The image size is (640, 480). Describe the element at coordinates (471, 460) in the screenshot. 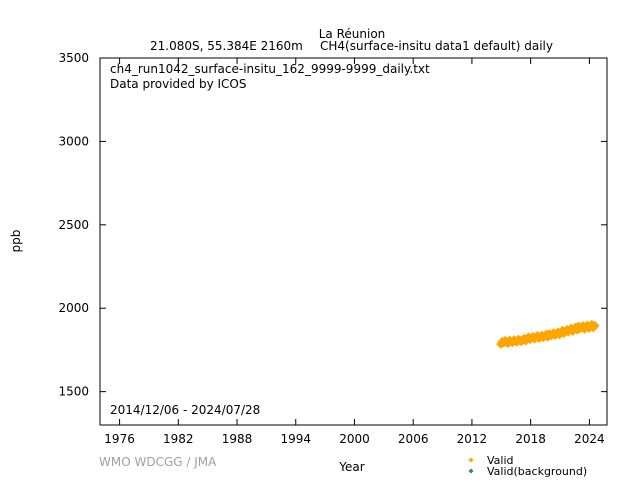

I see `legend-marker-valid` at that location.